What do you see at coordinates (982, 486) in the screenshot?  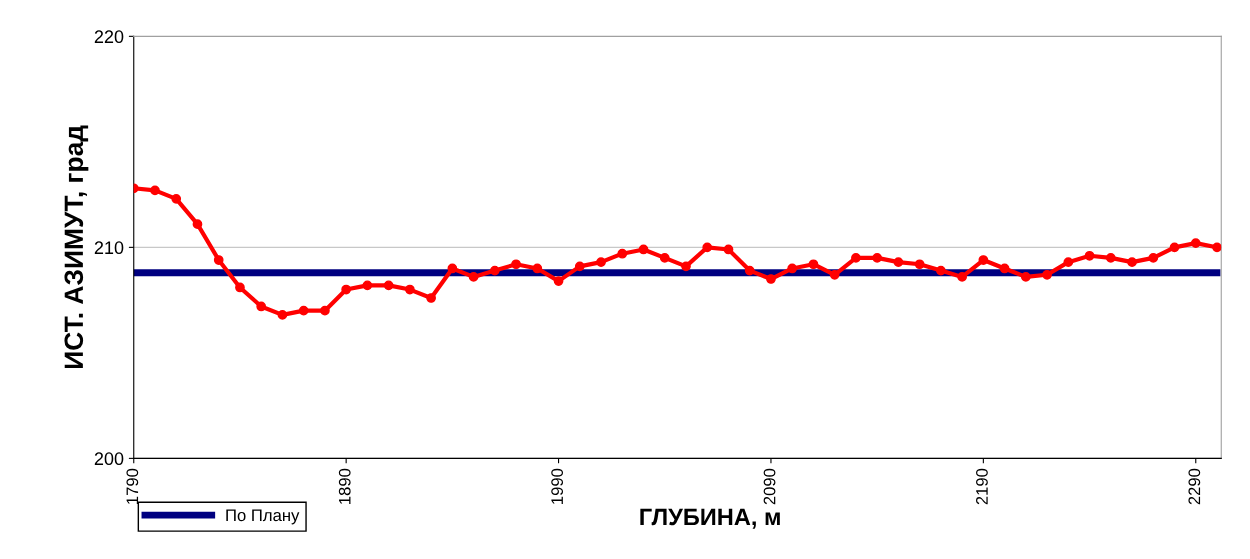 I see `x-tick-label: 2190` at bounding box center [982, 486].